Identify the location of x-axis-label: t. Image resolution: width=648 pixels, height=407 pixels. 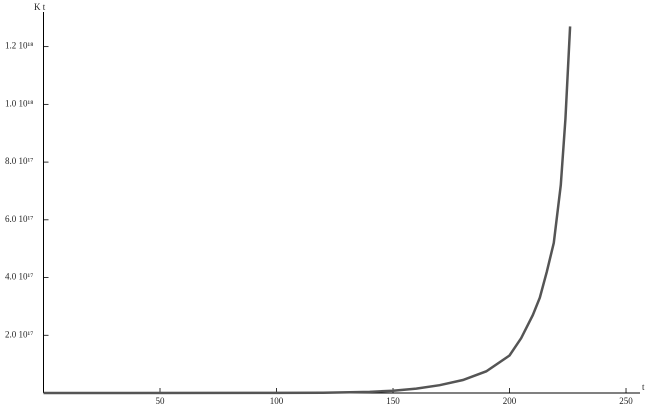
(643, 387).